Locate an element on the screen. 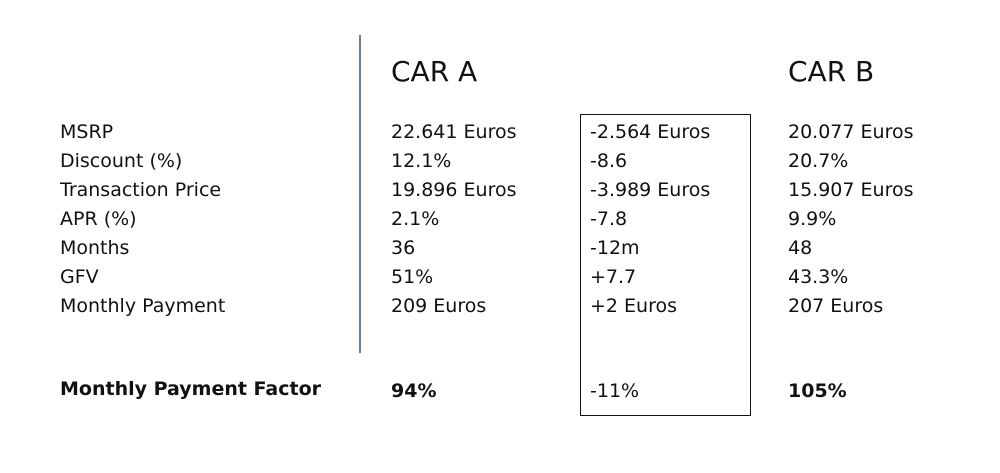  row-car-a: 12.1% is located at coordinates (421, 161).